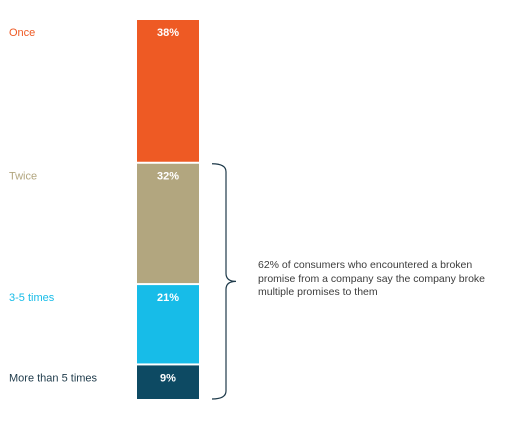 This screenshot has width=506, height=429. I want to click on bar-segment-more-than-5-times, so click(168, 382).